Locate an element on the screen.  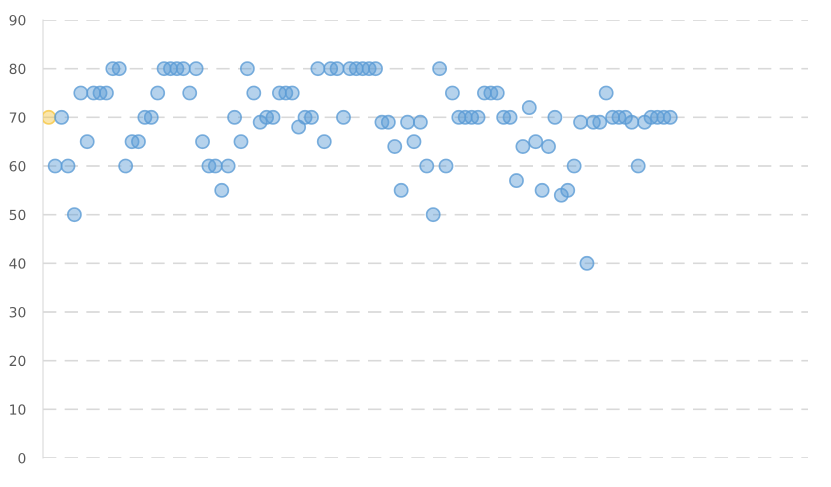
y-tick-label: 10 is located at coordinates (18, 409).